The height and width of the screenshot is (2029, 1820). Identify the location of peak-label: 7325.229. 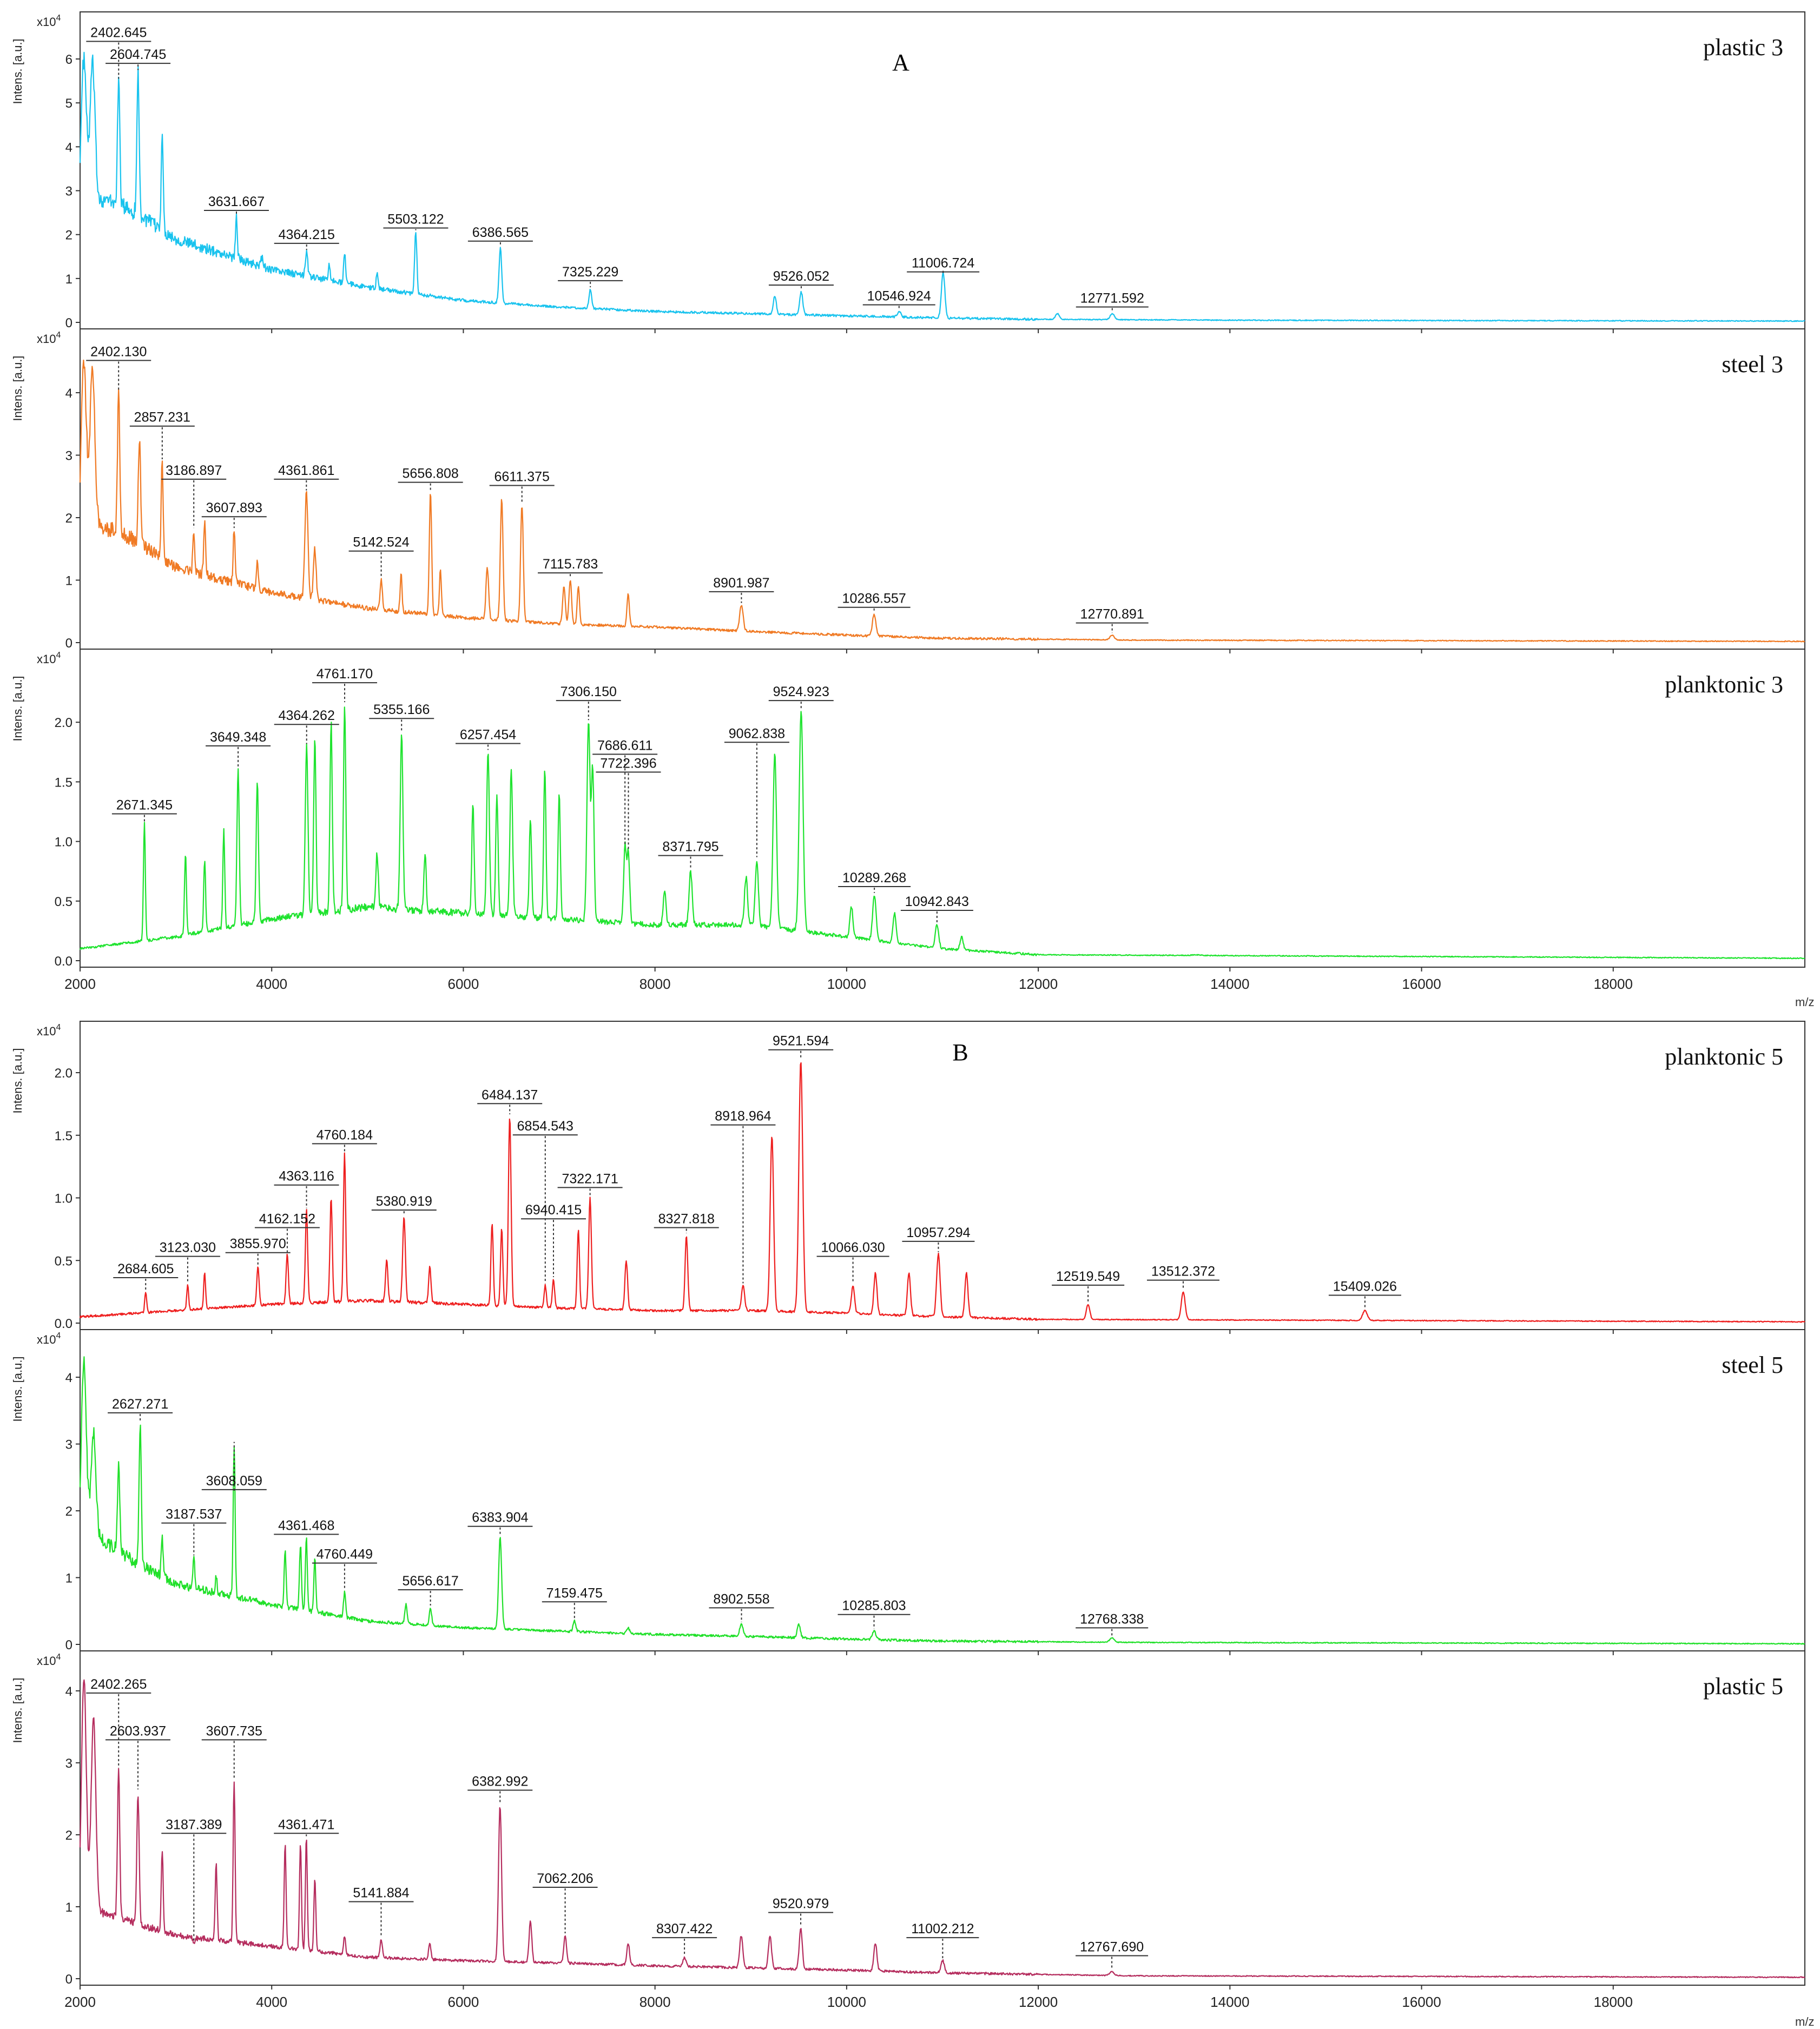
(590, 273).